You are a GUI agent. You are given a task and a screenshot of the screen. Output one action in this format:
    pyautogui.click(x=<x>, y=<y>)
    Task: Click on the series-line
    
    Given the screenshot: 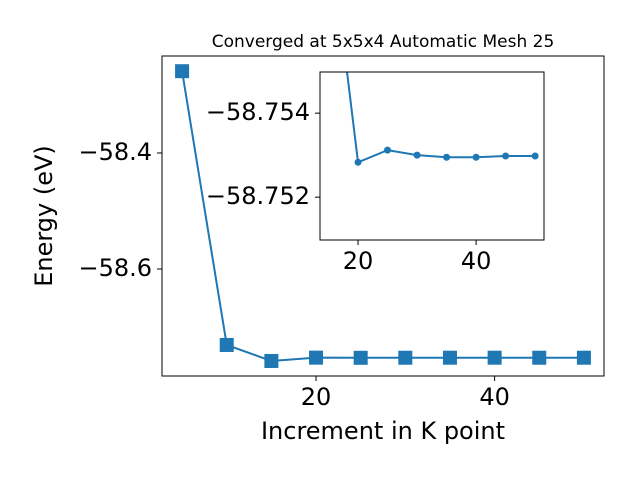 What is the action you would take?
    pyautogui.click(x=441, y=118)
    